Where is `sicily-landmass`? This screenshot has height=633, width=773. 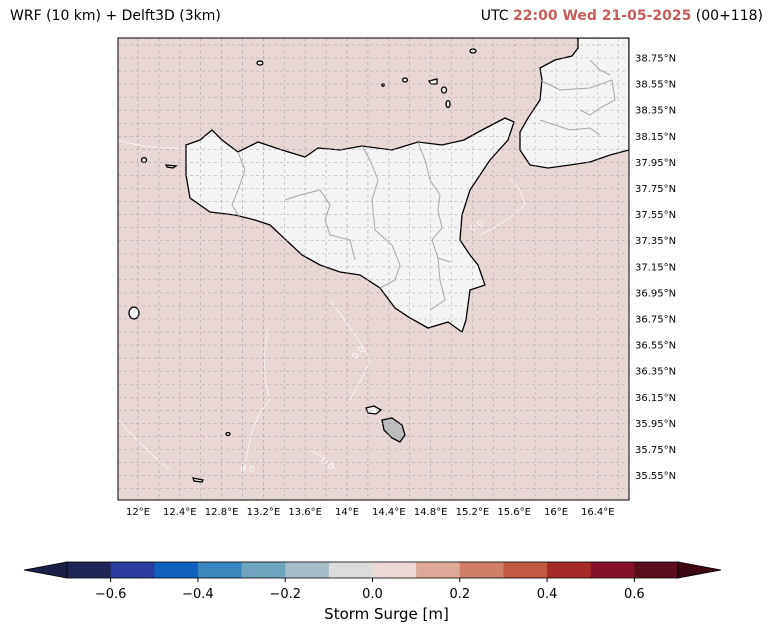
sicily-landmass is located at coordinates (350, 225).